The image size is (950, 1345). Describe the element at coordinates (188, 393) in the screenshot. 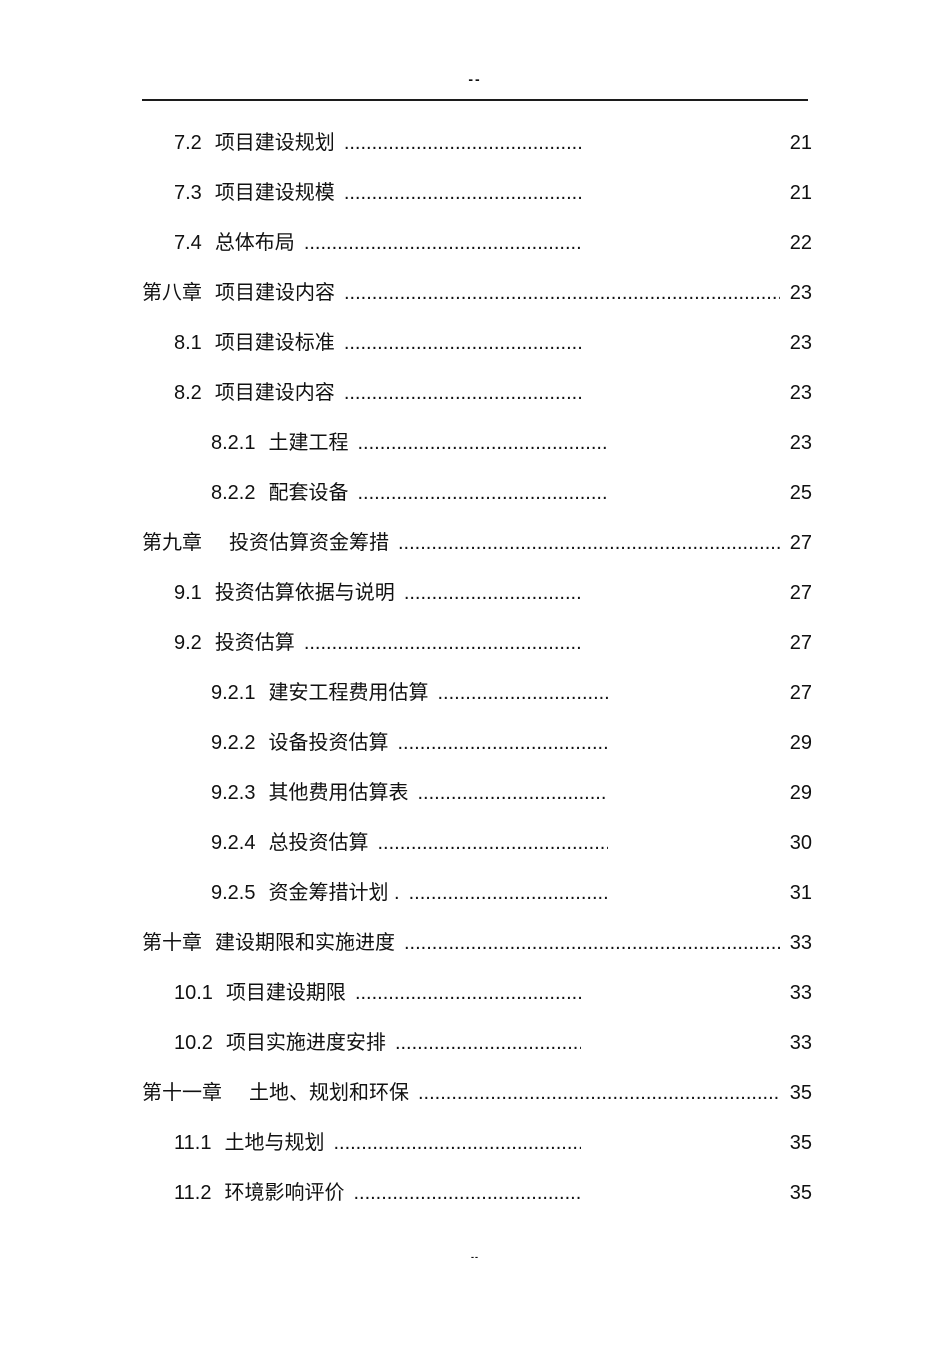

I see `toc-entry-number: 8.2` at that location.